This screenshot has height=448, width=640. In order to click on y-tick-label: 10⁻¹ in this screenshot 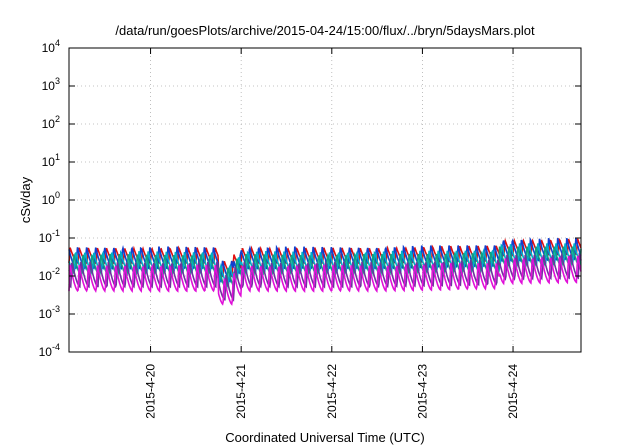, I will do `click(49, 236)`.